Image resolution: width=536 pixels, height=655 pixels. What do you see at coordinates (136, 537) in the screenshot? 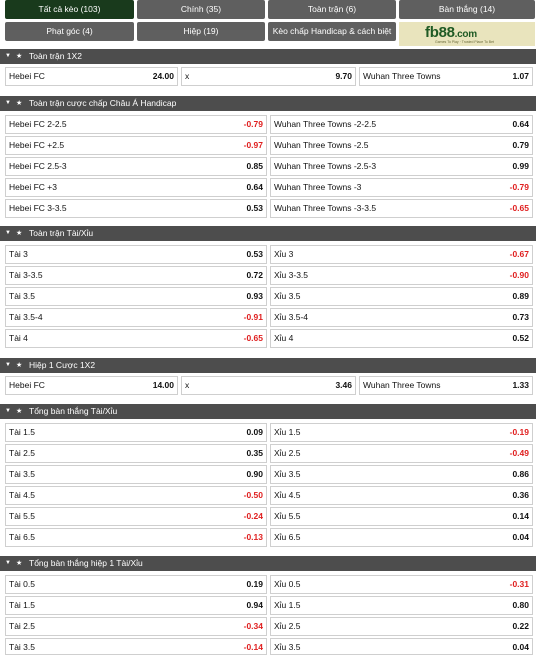
I see `odds-cell: Tài 6.5 -0.13` at bounding box center [136, 537].